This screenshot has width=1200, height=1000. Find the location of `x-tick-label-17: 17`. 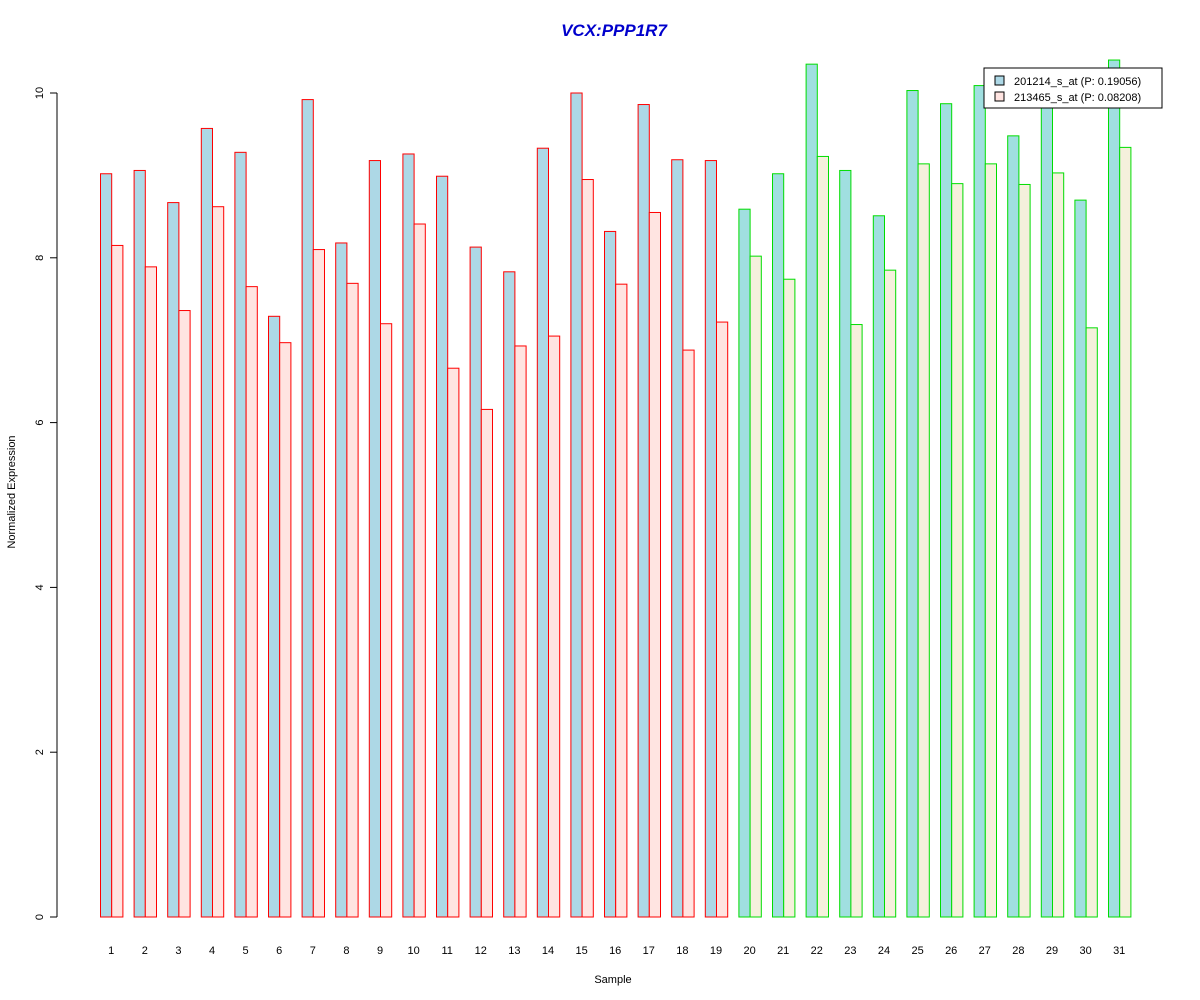

x-tick-label-17: 17 is located at coordinates (649, 951).